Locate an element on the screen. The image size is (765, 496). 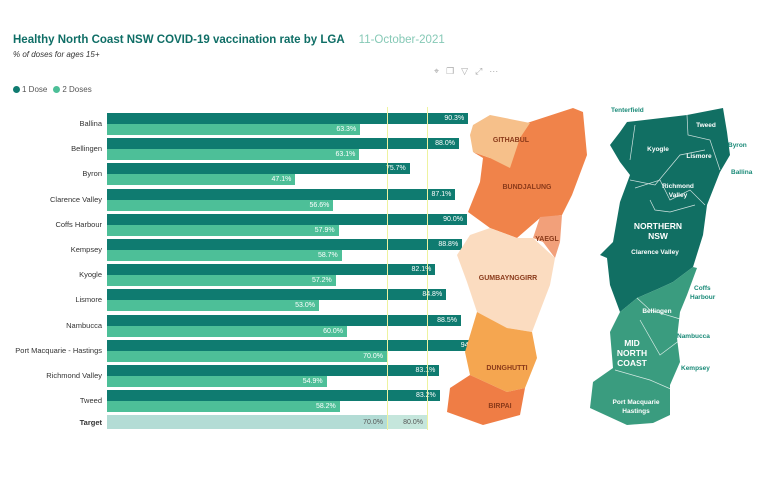
data-label: 84.8% is located at coordinates (432, 295).